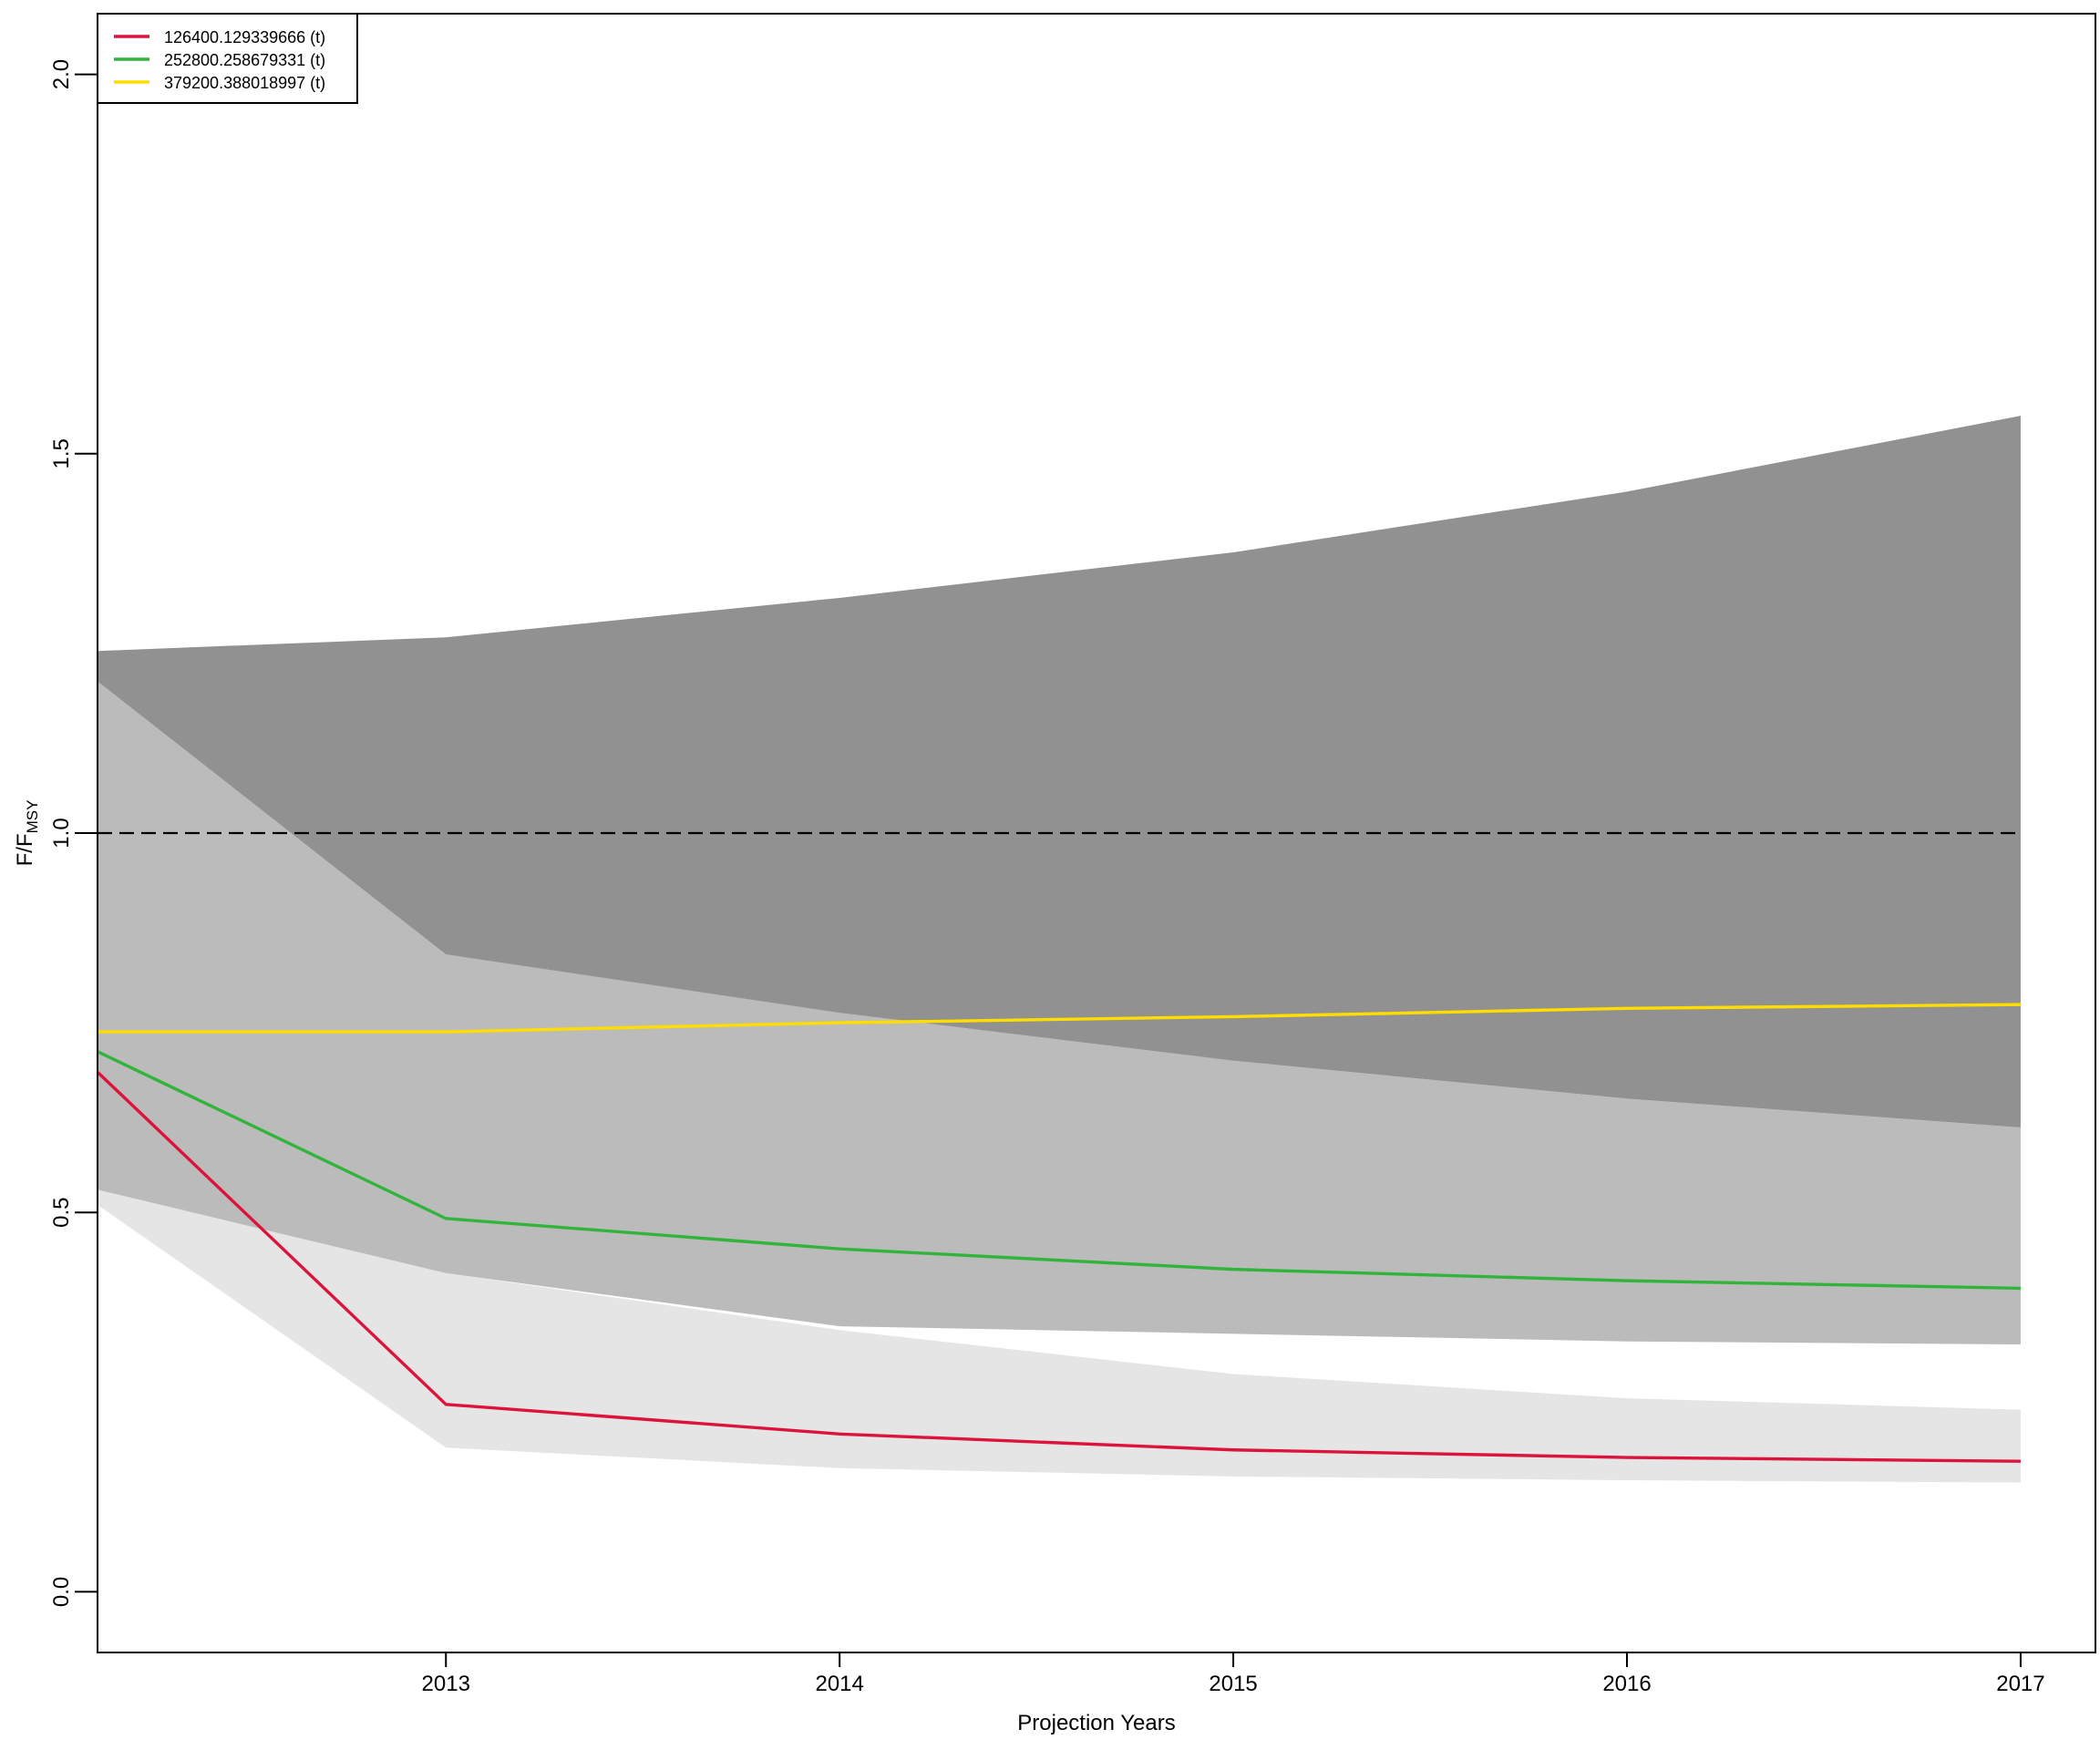 The height and width of the screenshot is (1750, 2100). What do you see at coordinates (61, 1213) in the screenshot?
I see `y-tick-label-1: 0.5` at bounding box center [61, 1213].